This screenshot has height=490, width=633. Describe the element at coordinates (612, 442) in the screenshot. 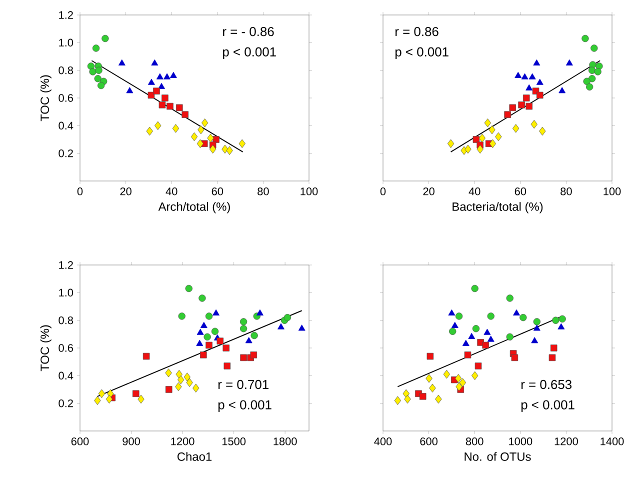

I see `x-tick-label: 1400` at that location.